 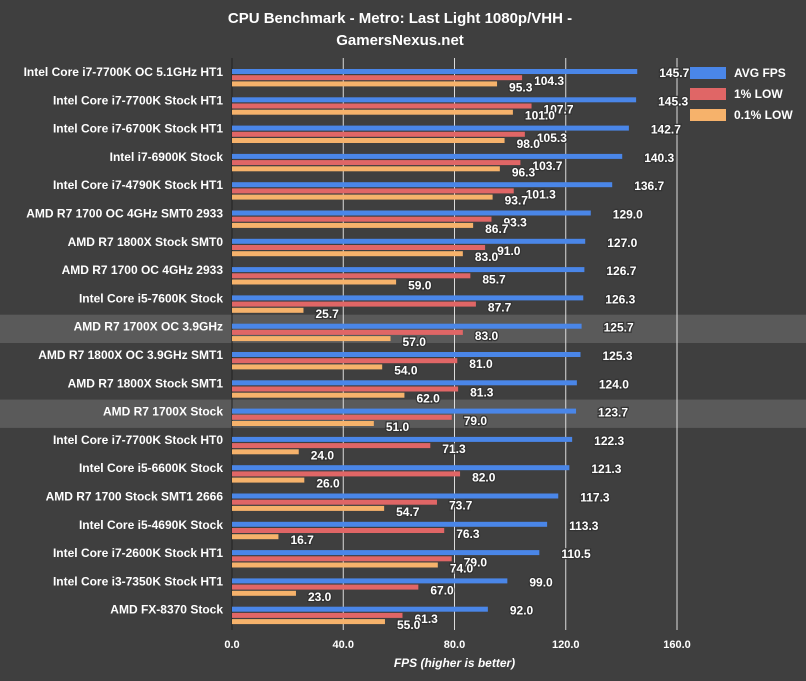 What do you see at coordinates (442, 591) in the screenshot?
I see `data-label: 67.0` at bounding box center [442, 591].